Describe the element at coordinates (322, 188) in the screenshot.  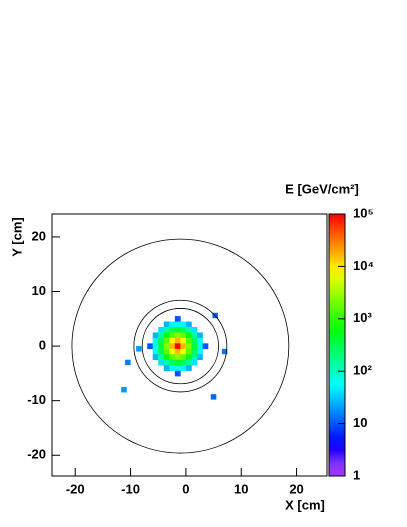
I see `colorbar-title: E [GeV/cm²]` at that location.